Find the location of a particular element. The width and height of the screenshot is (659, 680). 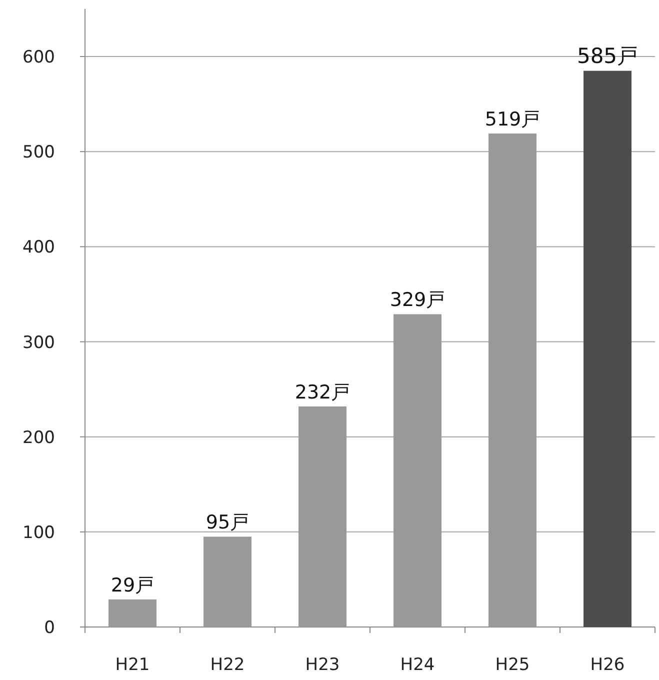

value-label: 329戸 is located at coordinates (418, 300).